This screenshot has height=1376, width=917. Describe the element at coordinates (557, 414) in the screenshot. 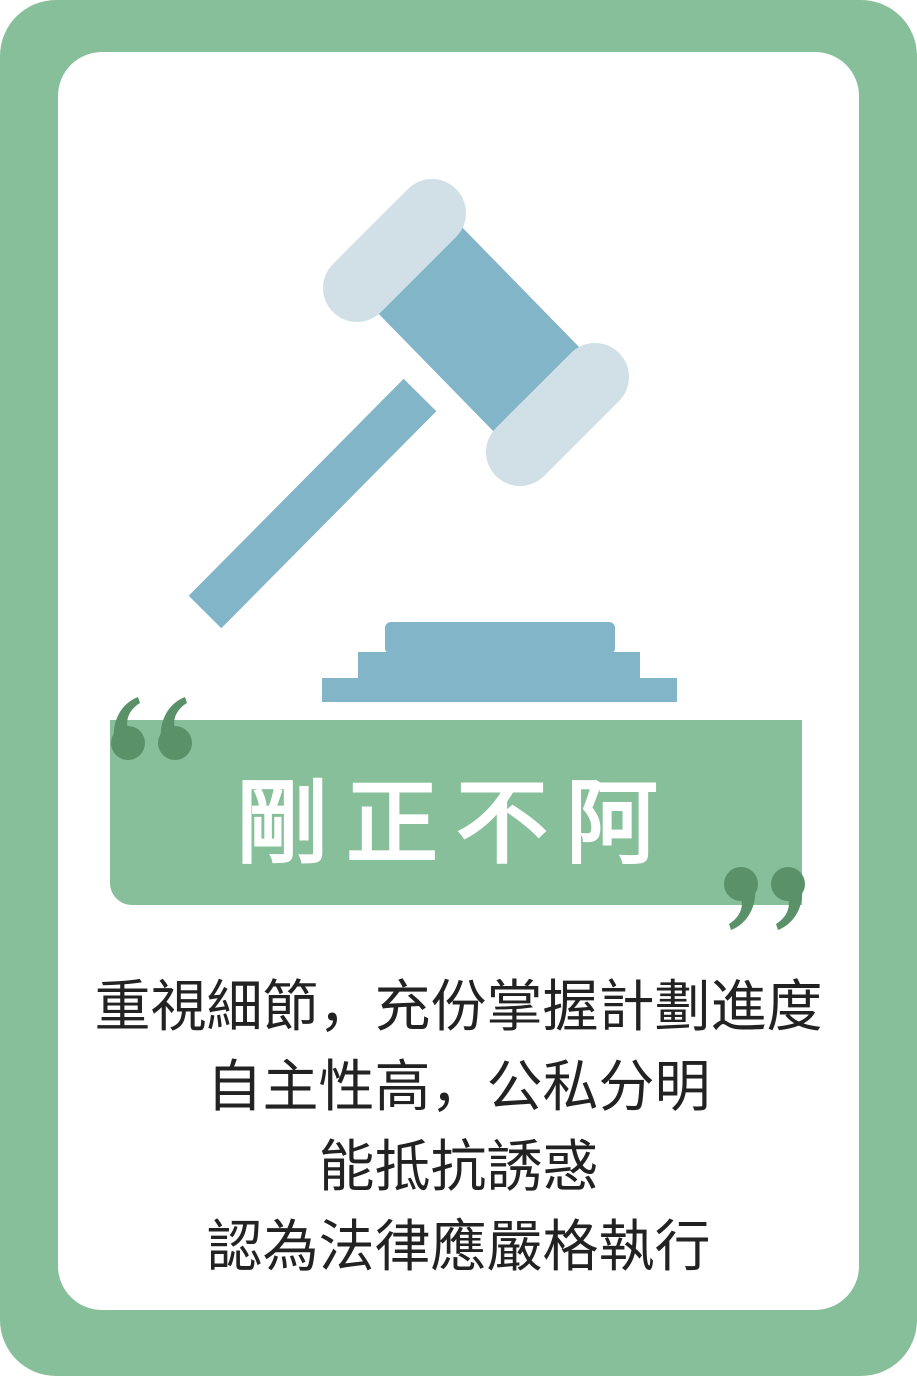

I see `gavel-cap-bottom` at that location.